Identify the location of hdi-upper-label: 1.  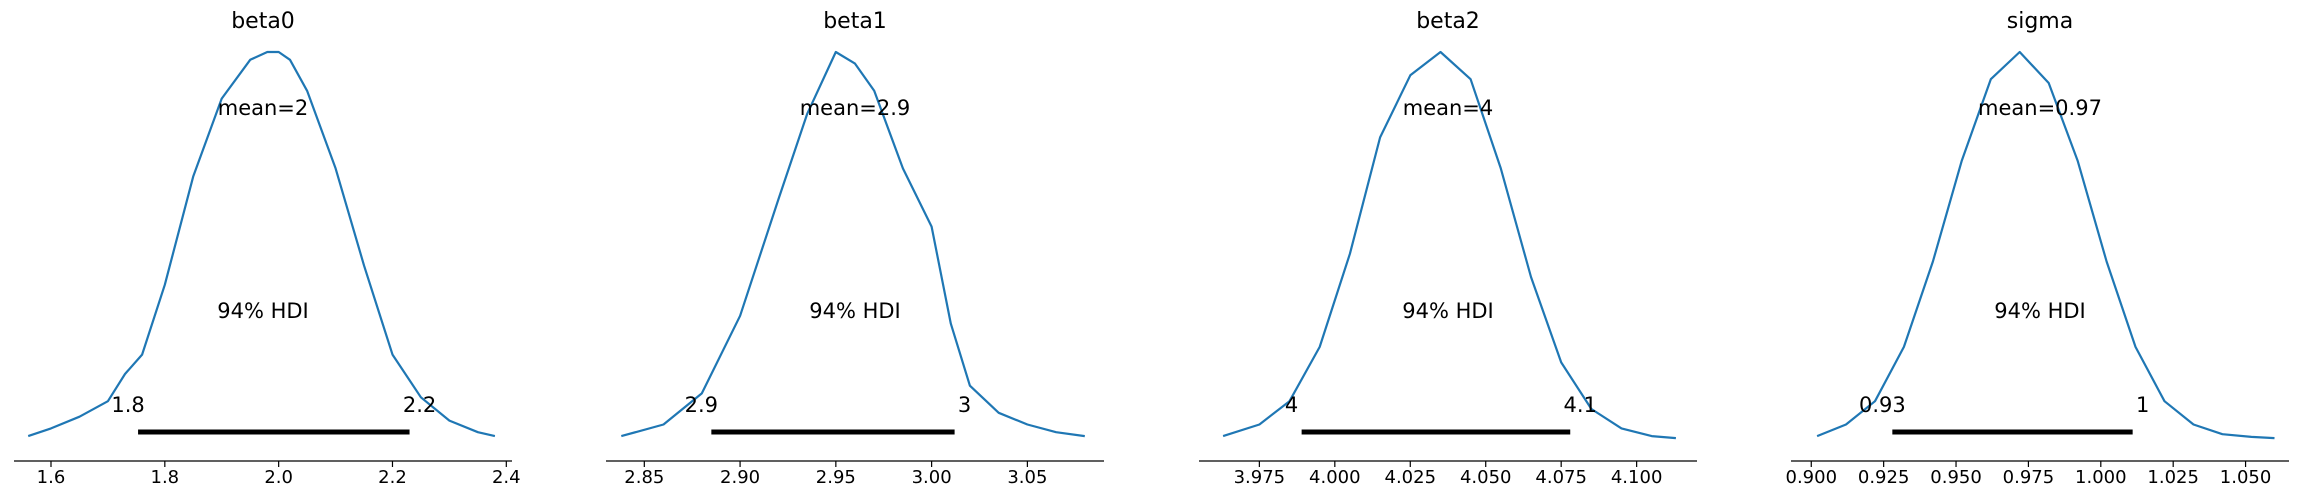
(2142, 405).